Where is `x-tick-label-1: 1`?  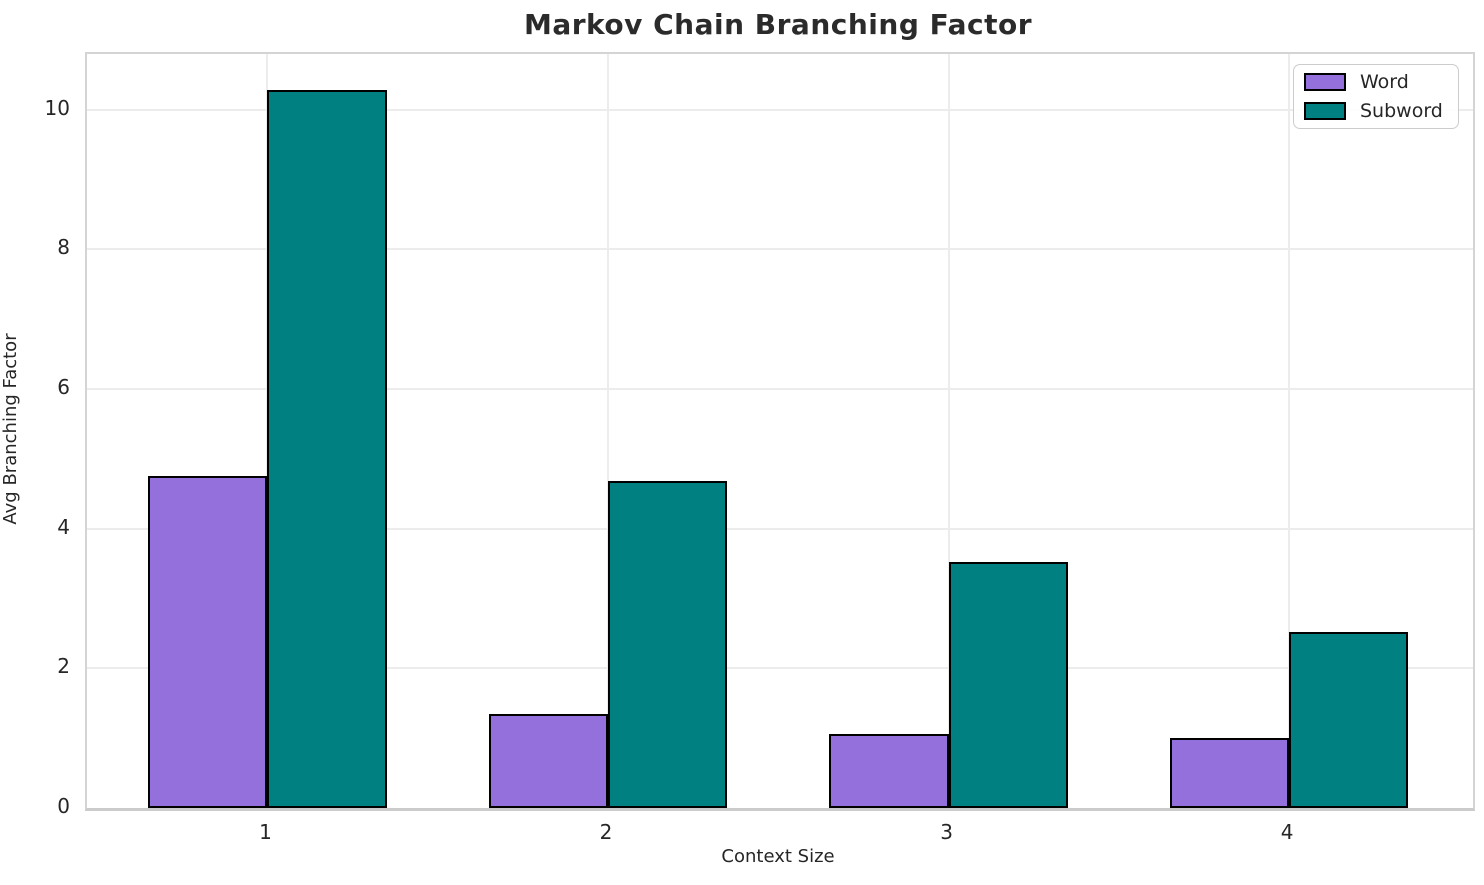 x-tick-label-1: 1 is located at coordinates (265, 832).